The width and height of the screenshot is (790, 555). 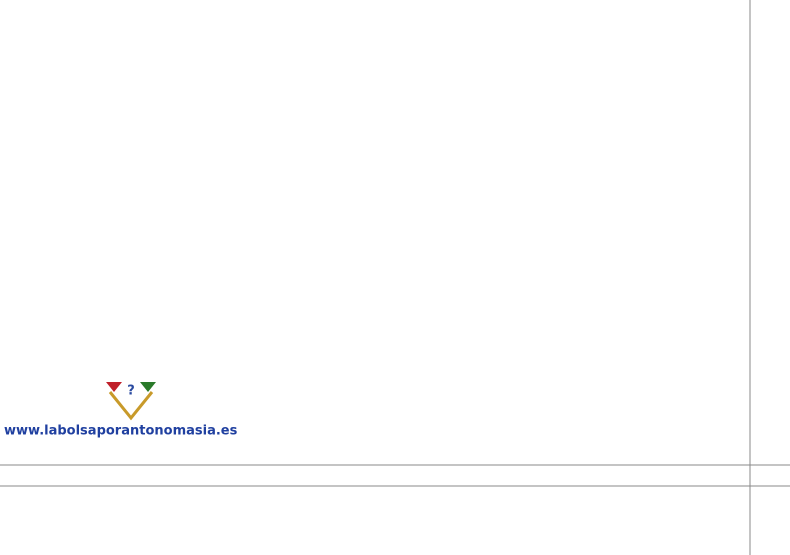 What do you see at coordinates (131, 391) in the screenshot?
I see `logo-question: ?` at bounding box center [131, 391].